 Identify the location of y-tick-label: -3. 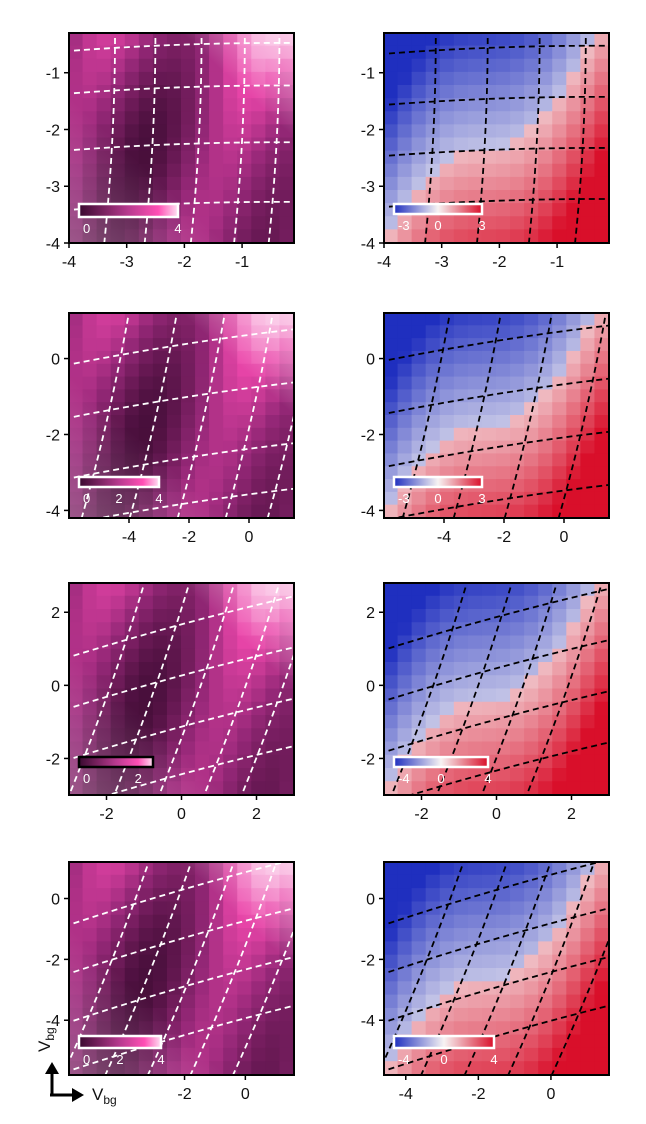
(368, 187).